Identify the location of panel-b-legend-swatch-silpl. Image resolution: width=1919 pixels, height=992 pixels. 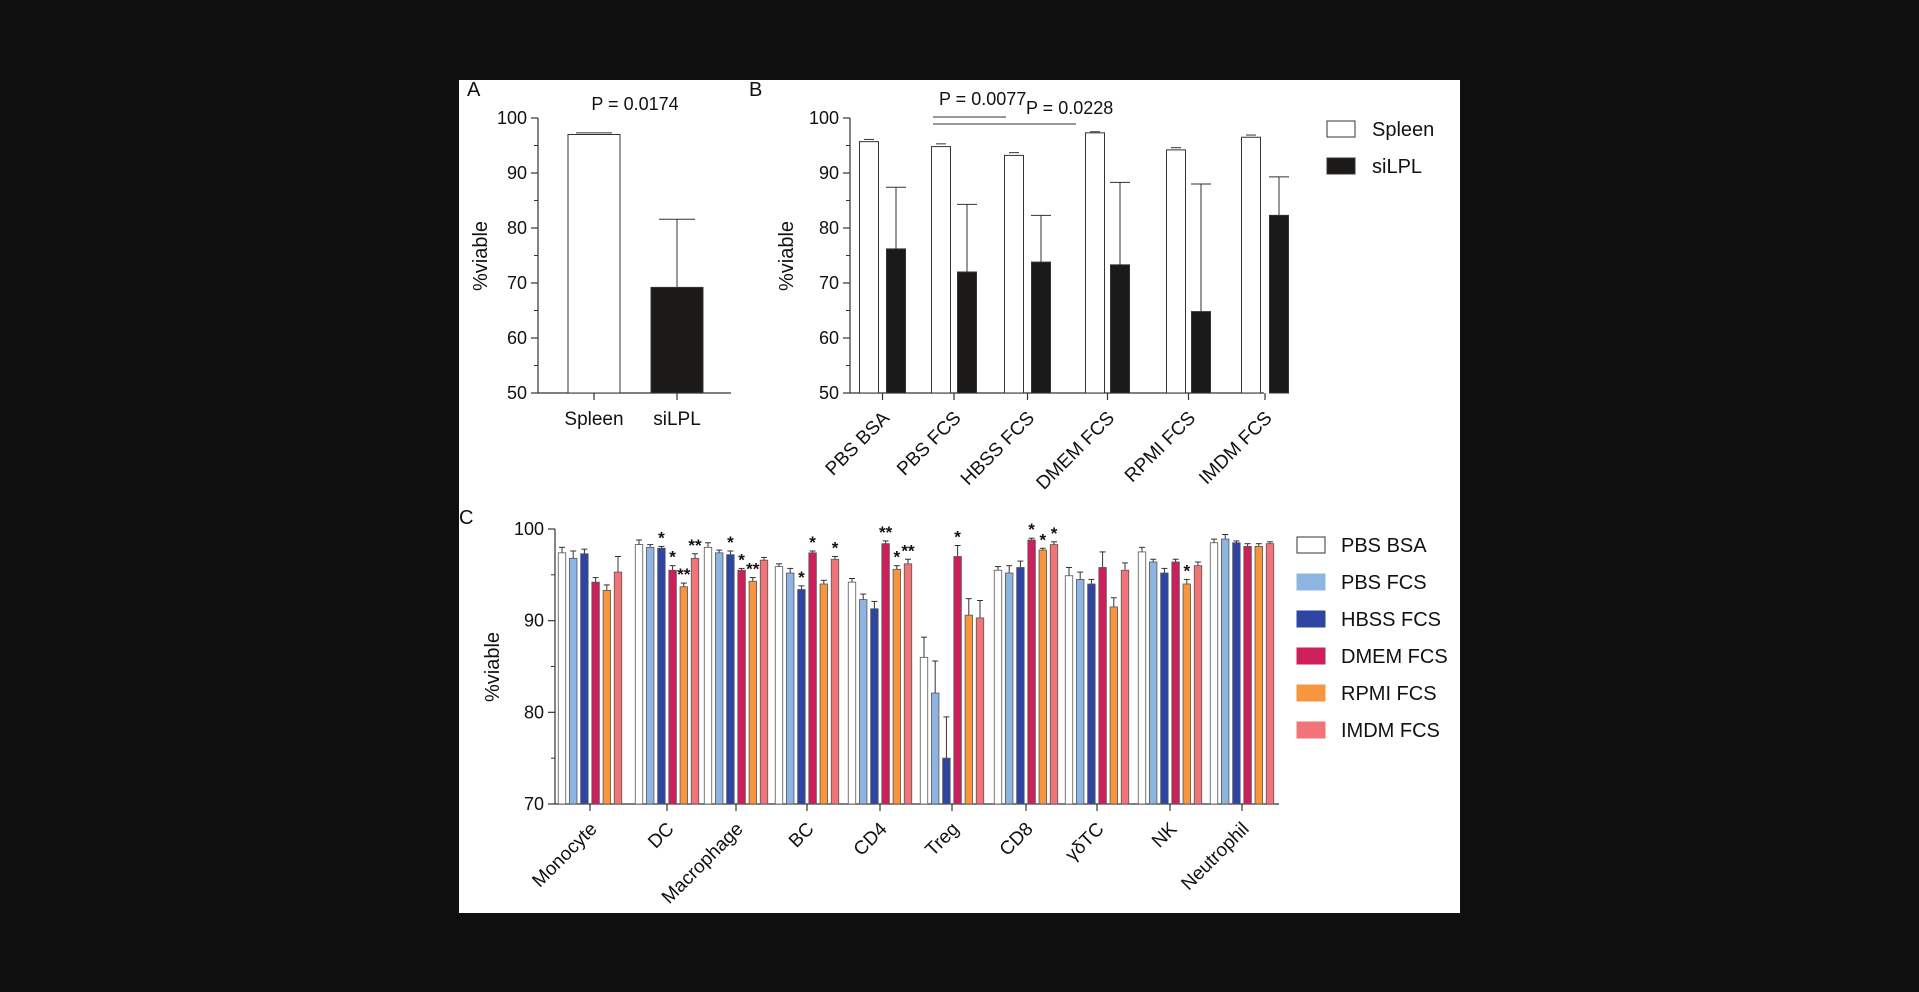
(1341, 166).